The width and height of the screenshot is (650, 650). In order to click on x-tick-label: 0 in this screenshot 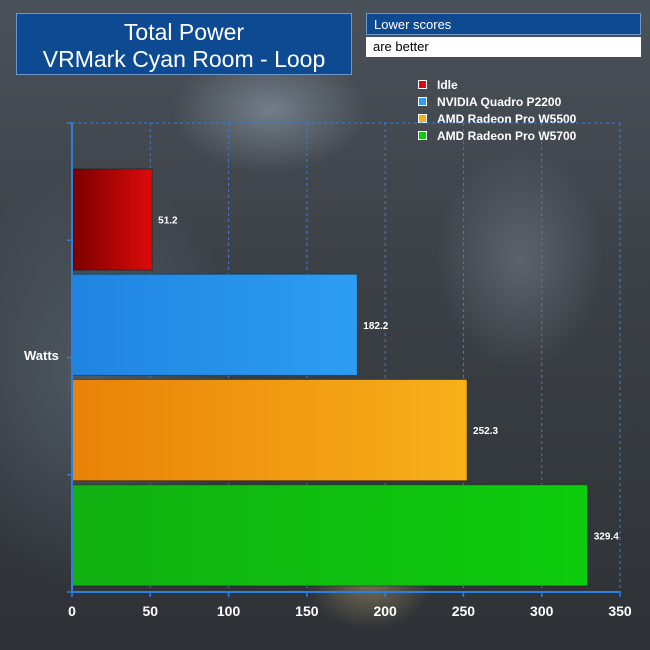, I will do `click(72, 611)`.